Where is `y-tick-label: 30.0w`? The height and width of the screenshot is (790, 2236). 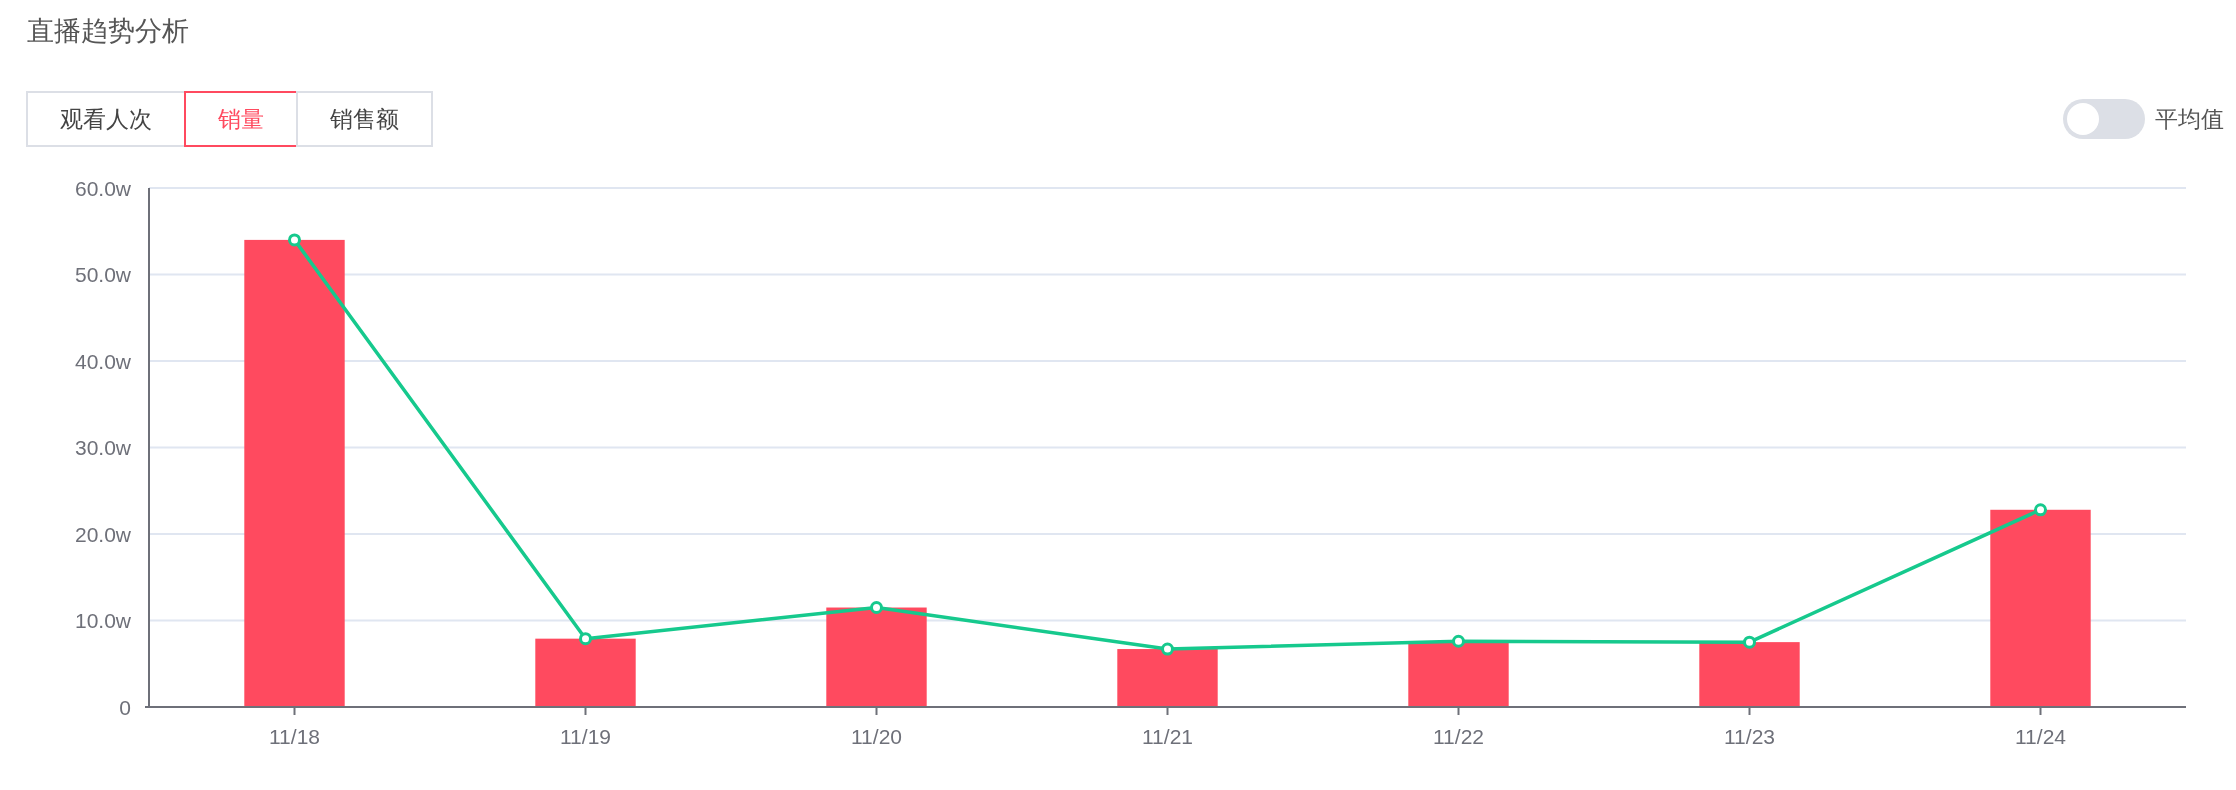
y-tick-label: 30.0w is located at coordinates (103, 447).